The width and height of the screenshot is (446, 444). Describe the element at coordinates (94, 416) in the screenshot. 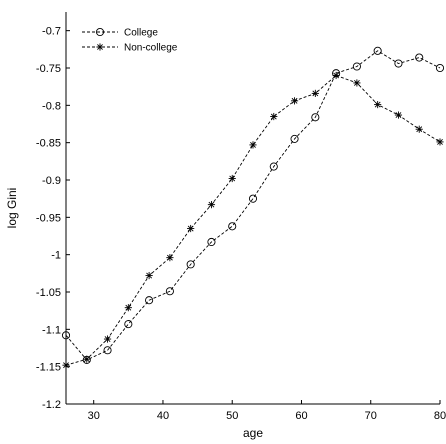

I see `x-tick-label: 30` at that location.